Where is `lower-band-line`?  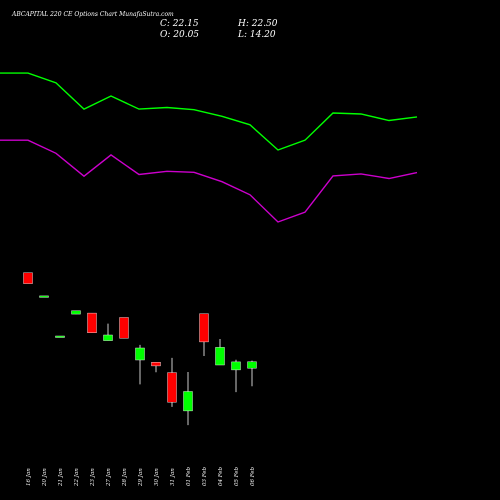
lower-band-line is located at coordinates (209, 181).